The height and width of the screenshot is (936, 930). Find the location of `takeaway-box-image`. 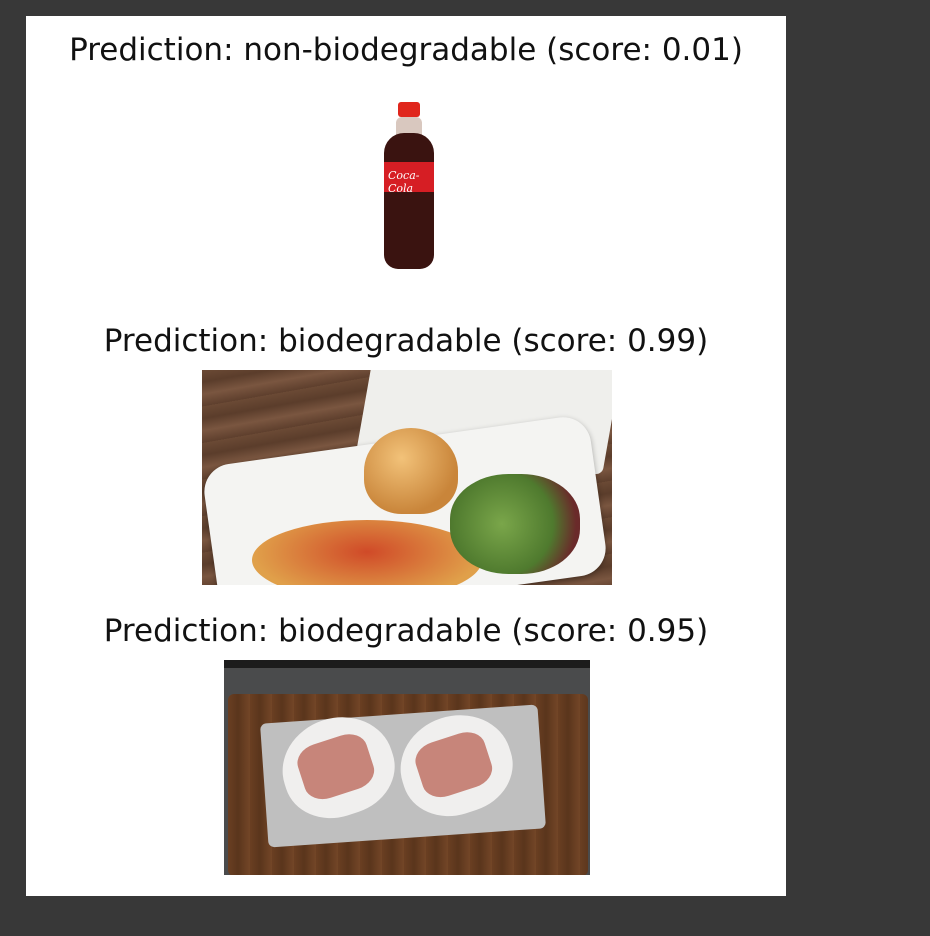

takeaway-box-image is located at coordinates (407, 477).